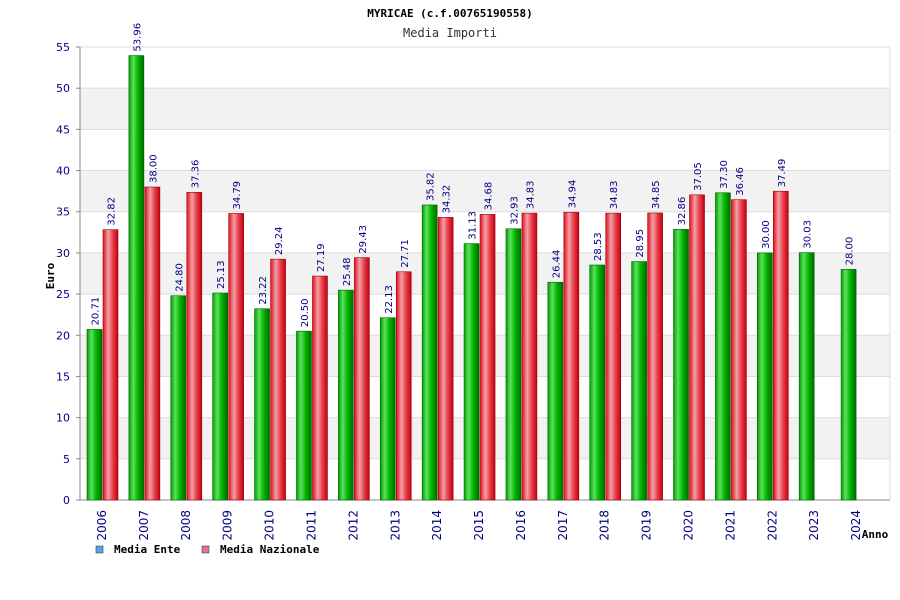 The image size is (900, 600). I want to click on bar-media-ente-2011, so click(304, 415).